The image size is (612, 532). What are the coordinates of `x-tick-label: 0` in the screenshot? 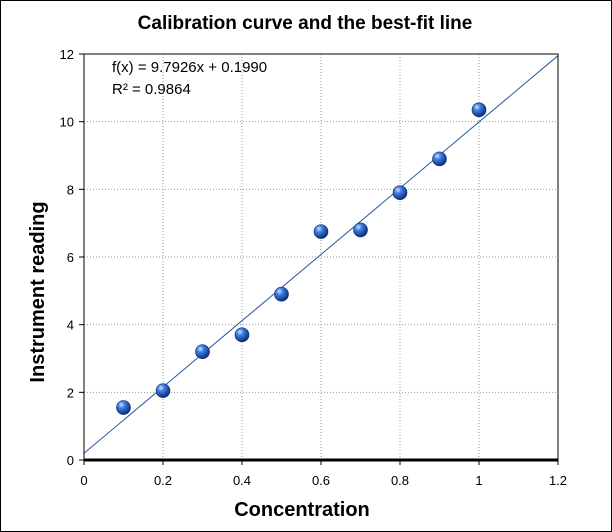 It's located at (83, 480).